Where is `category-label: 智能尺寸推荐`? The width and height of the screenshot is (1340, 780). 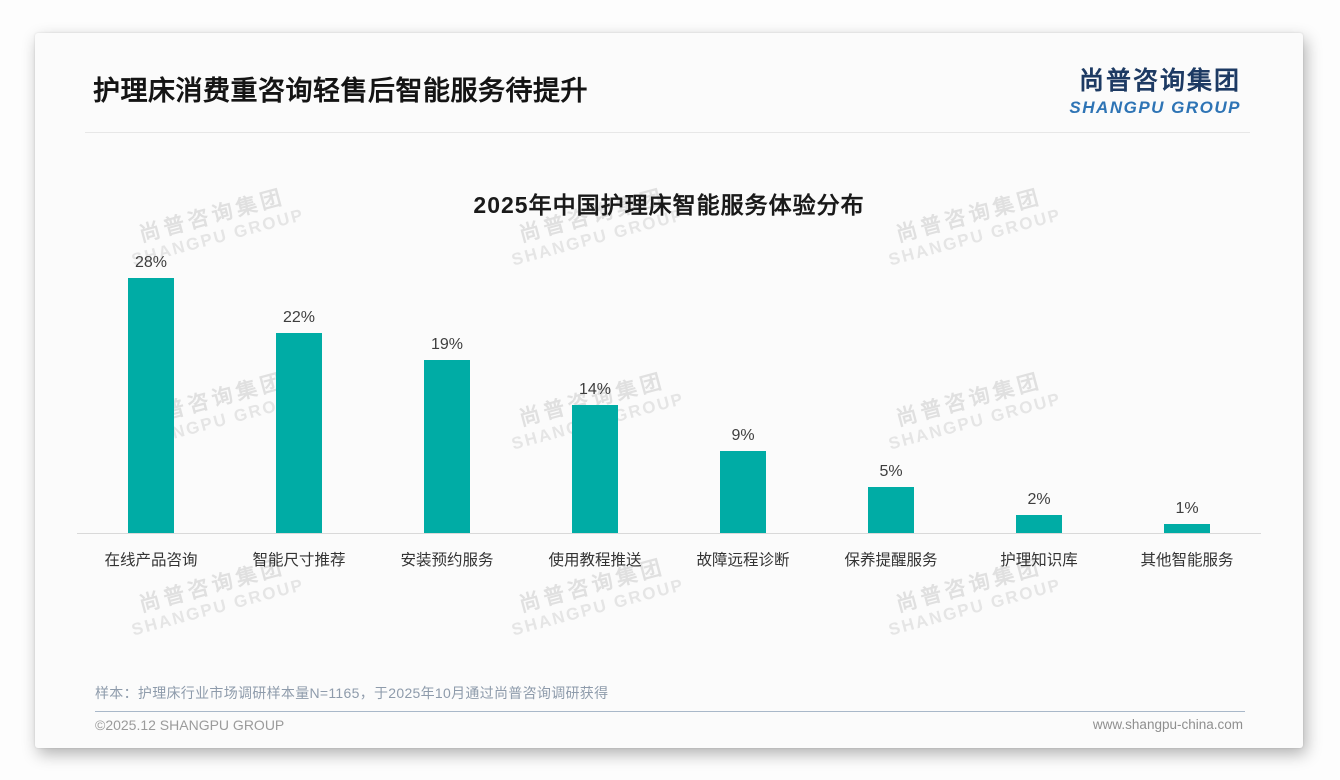
category-label: 智能尺寸推荐 is located at coordinates (299, 560).